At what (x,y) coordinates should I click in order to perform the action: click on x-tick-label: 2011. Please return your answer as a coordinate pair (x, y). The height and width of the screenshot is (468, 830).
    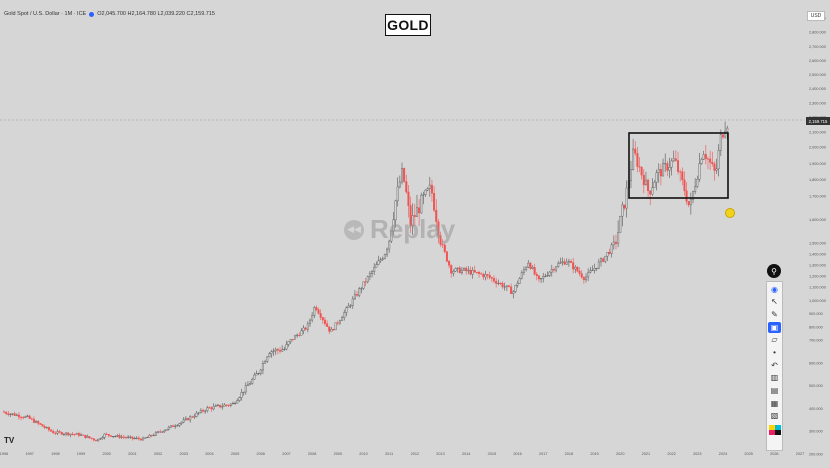
    Looking at the image, I should click on (389, 454).